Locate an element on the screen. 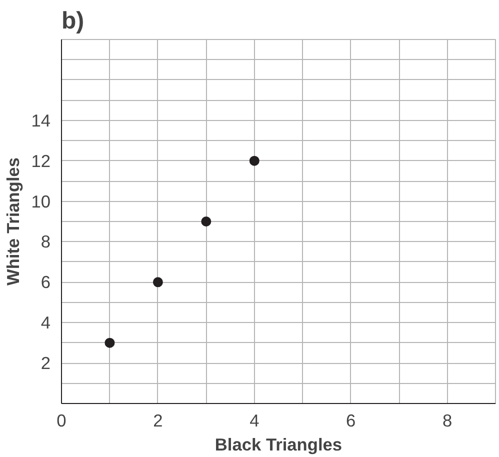  y-tick-label: 14 is located at coordinates (41, 120).